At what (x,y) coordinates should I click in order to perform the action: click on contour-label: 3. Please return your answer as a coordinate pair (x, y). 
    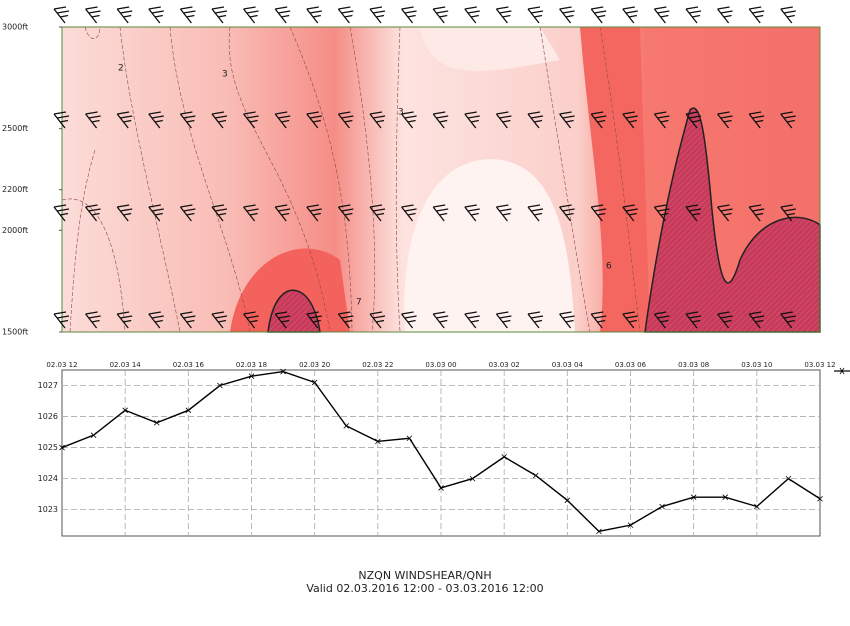
    Looking at the image, I should click on (401, 113).